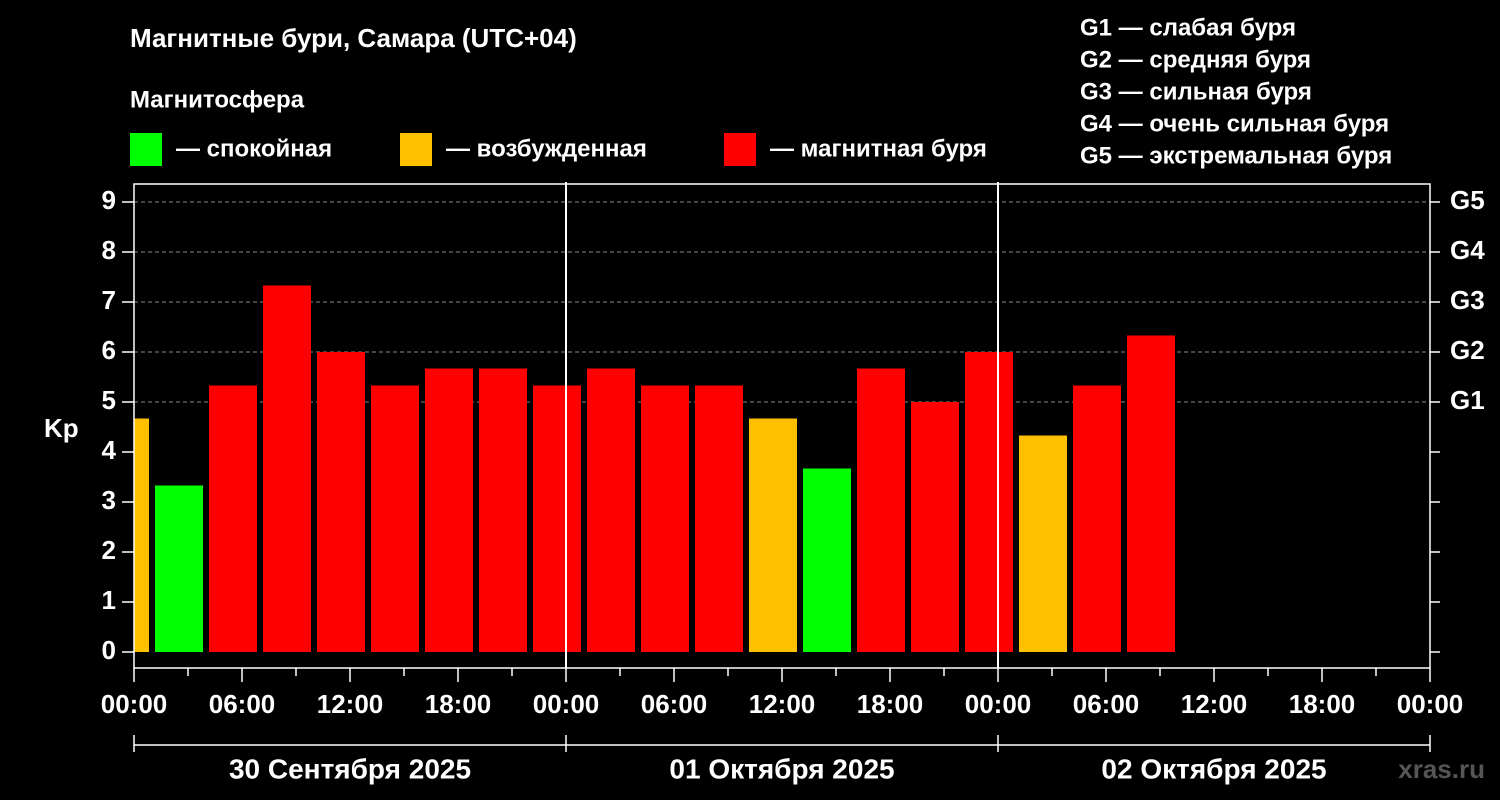  Describe the element at coordinates (1441, 769) in the screenshot. I see `watermark: xras.ru` at that location.